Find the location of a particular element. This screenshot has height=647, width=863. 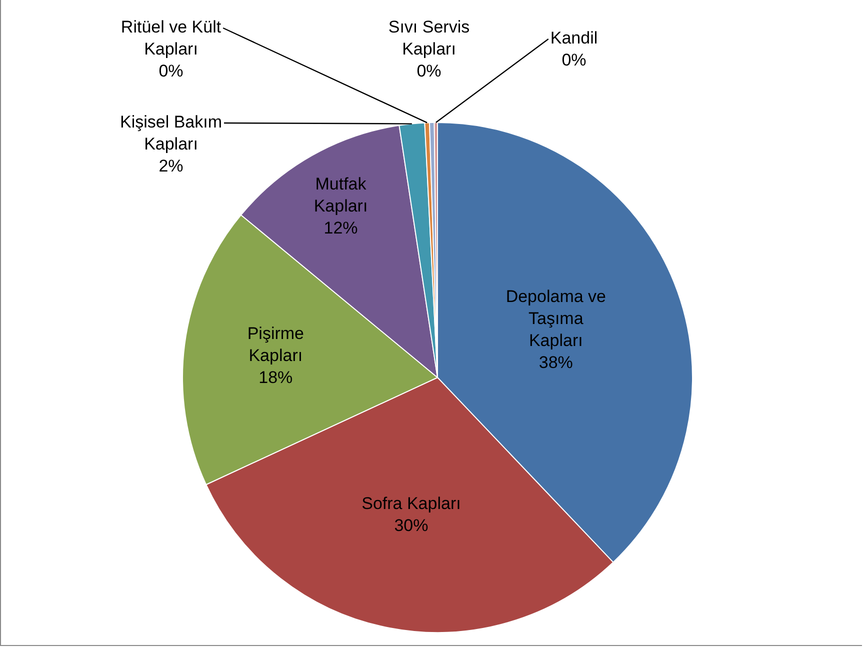

slice-label: Sofra Kapları is located at coordinates (411, 503).